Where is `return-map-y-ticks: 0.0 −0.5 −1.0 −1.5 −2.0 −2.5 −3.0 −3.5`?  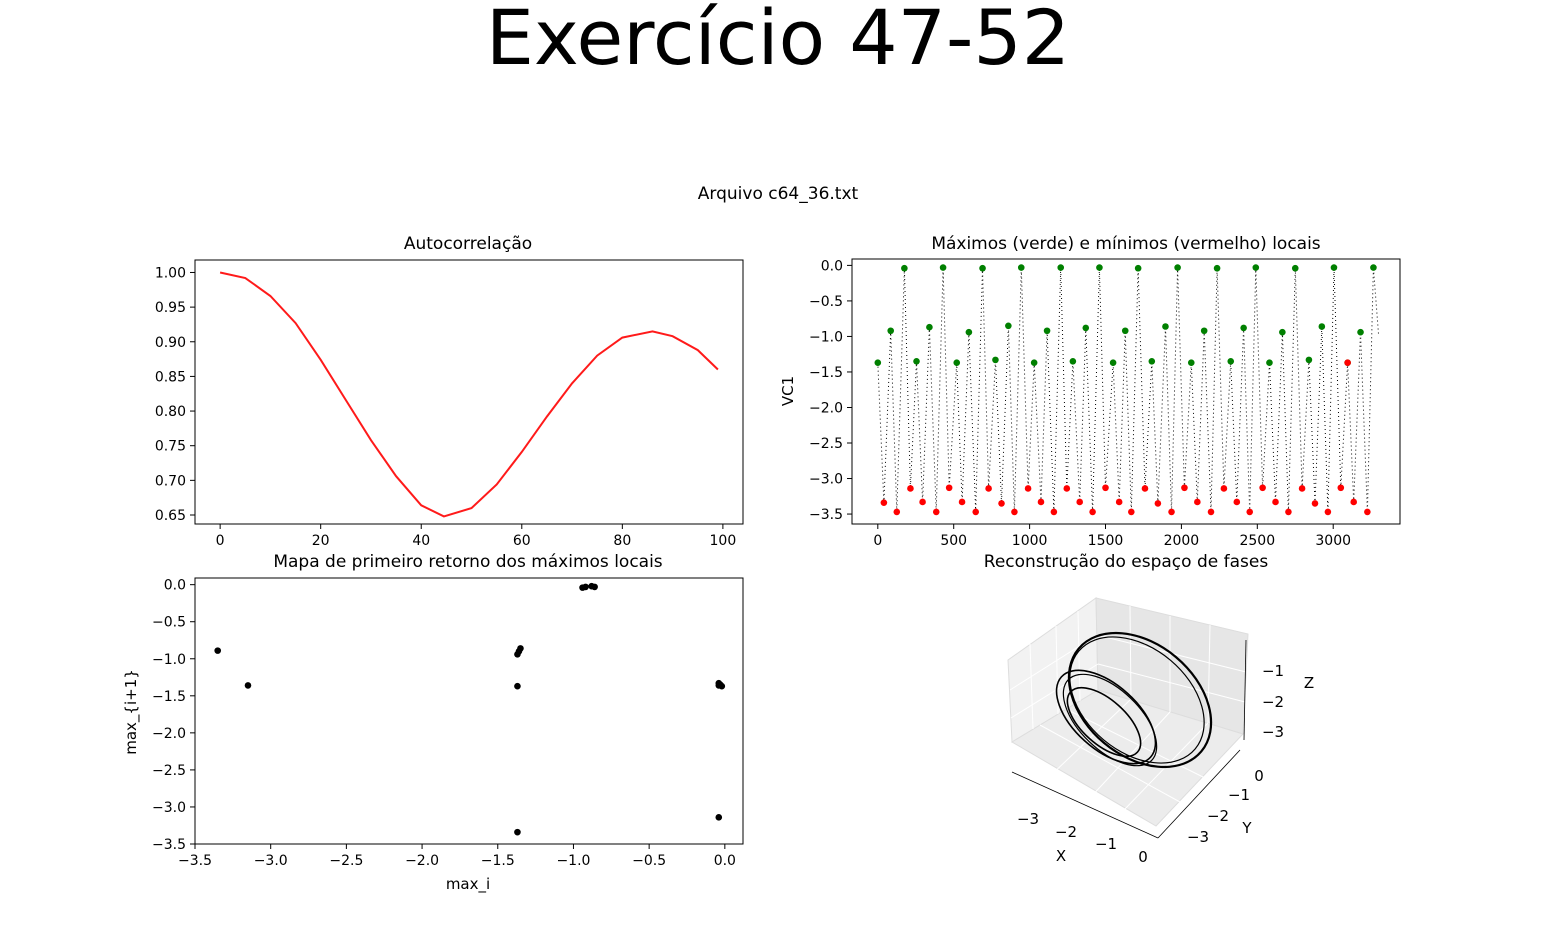
return-map-y-ticks: 0.0 −0.5 −1.0 −1.5 −2.0 −2.5 −3.0 −3.5 is located at coordinates (173, 715).